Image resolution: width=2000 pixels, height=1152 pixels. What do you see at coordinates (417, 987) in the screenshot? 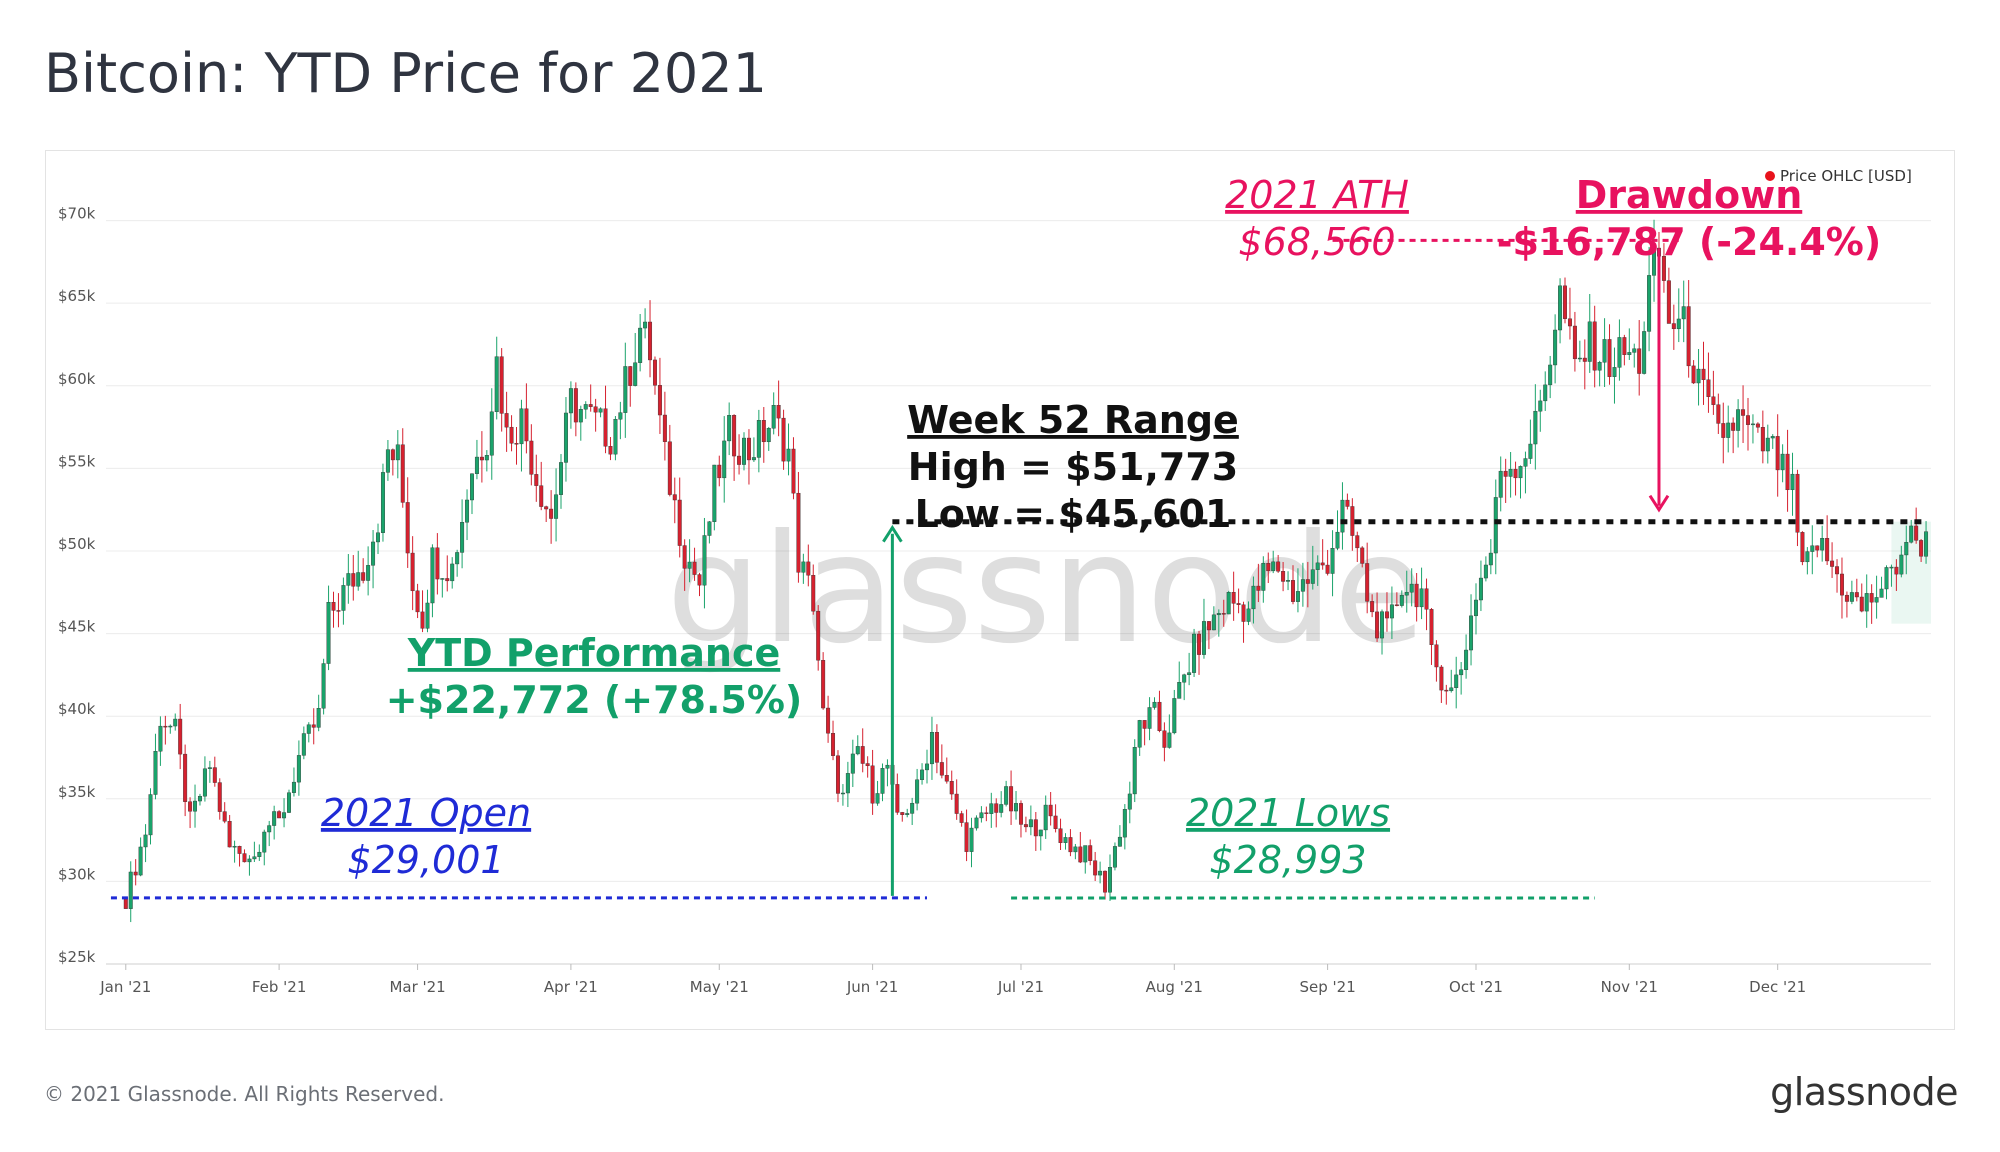
I see `x-tick-label: Mar '21` at bounding box center [417, 987].